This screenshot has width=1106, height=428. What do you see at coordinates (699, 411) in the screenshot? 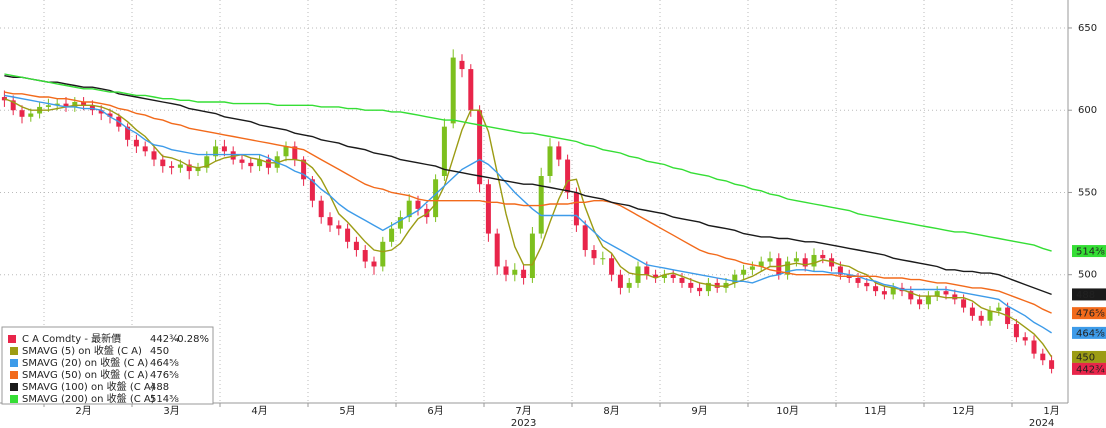
I see `x-tick-label: 9月` at bounding box center [699, 411].